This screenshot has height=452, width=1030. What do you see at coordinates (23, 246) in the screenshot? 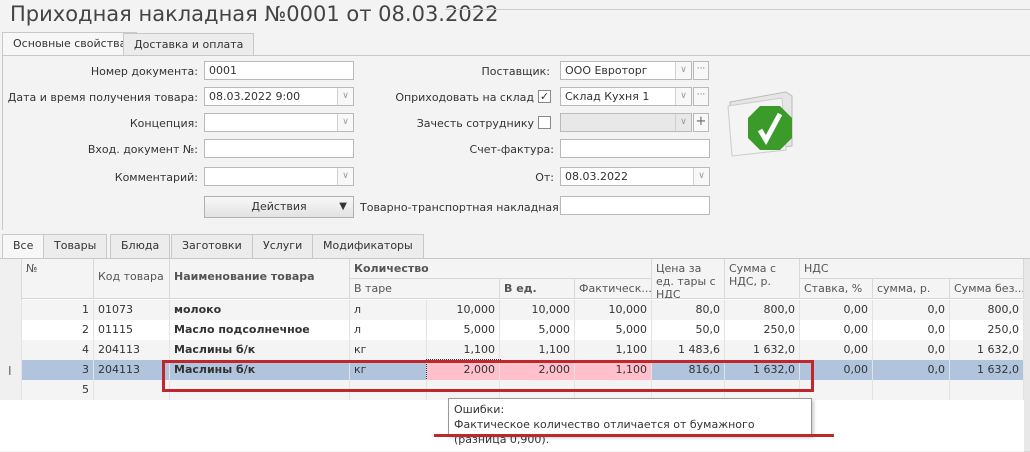
I see `grid-tab-all: Все` at bounding box center [23, 246].